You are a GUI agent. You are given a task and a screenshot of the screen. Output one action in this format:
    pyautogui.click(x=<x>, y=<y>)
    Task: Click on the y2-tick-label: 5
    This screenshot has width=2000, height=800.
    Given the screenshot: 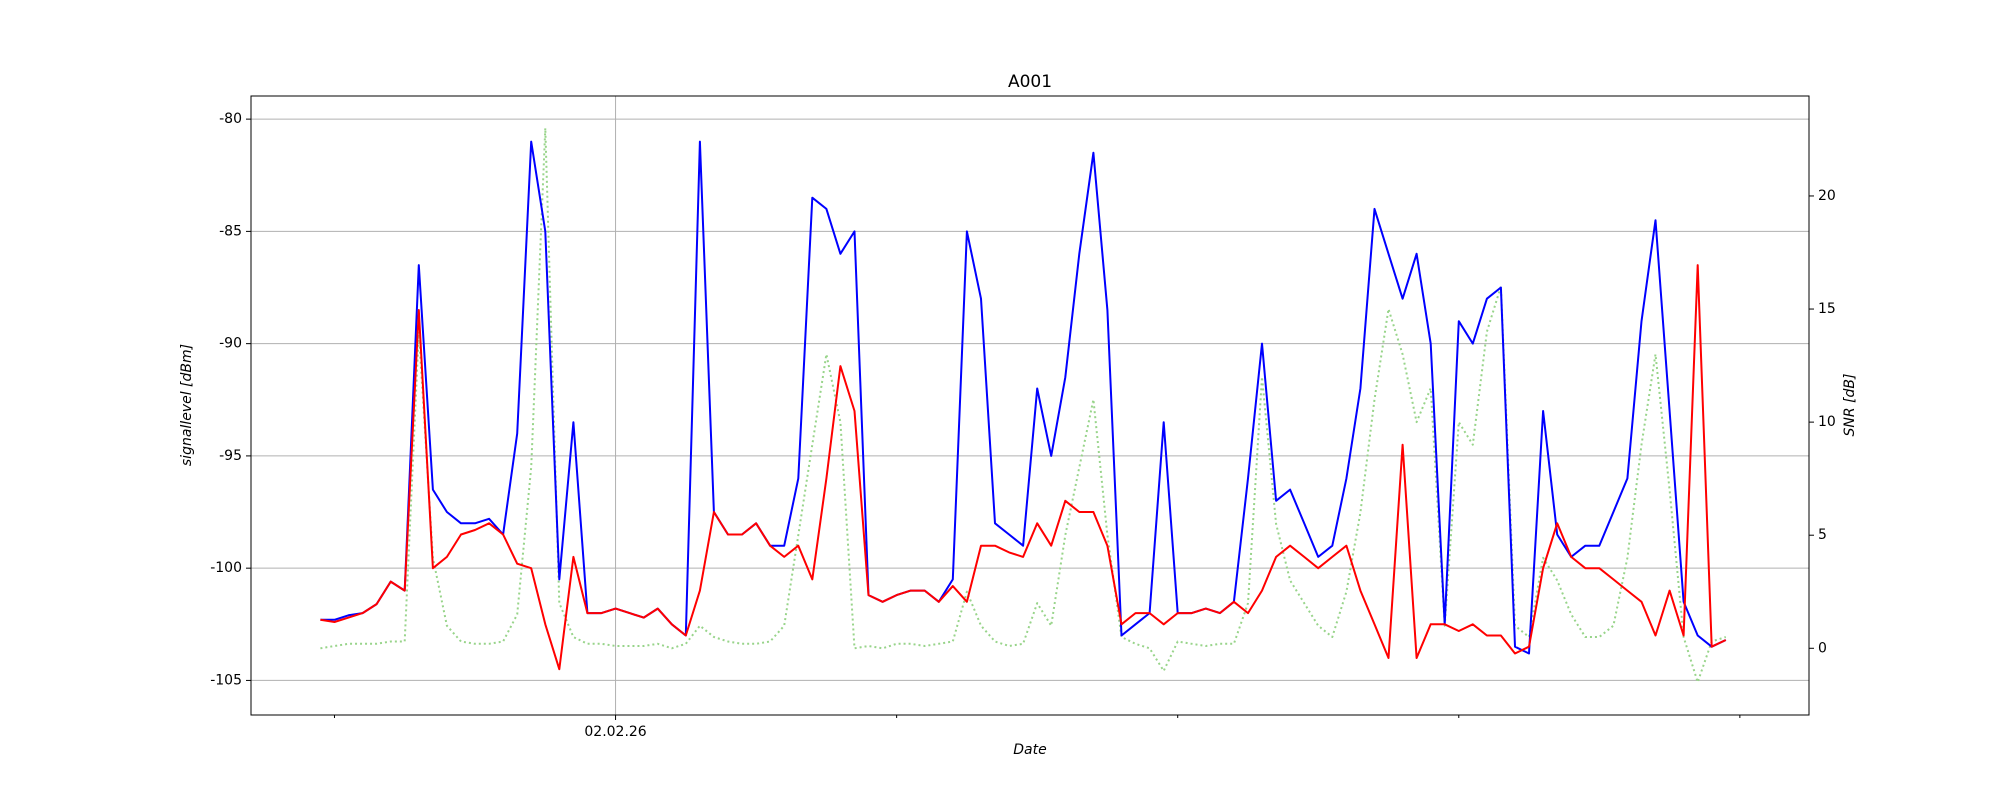 What is the action you would take?
    pyautogui.click(x=1822, y=535)
    